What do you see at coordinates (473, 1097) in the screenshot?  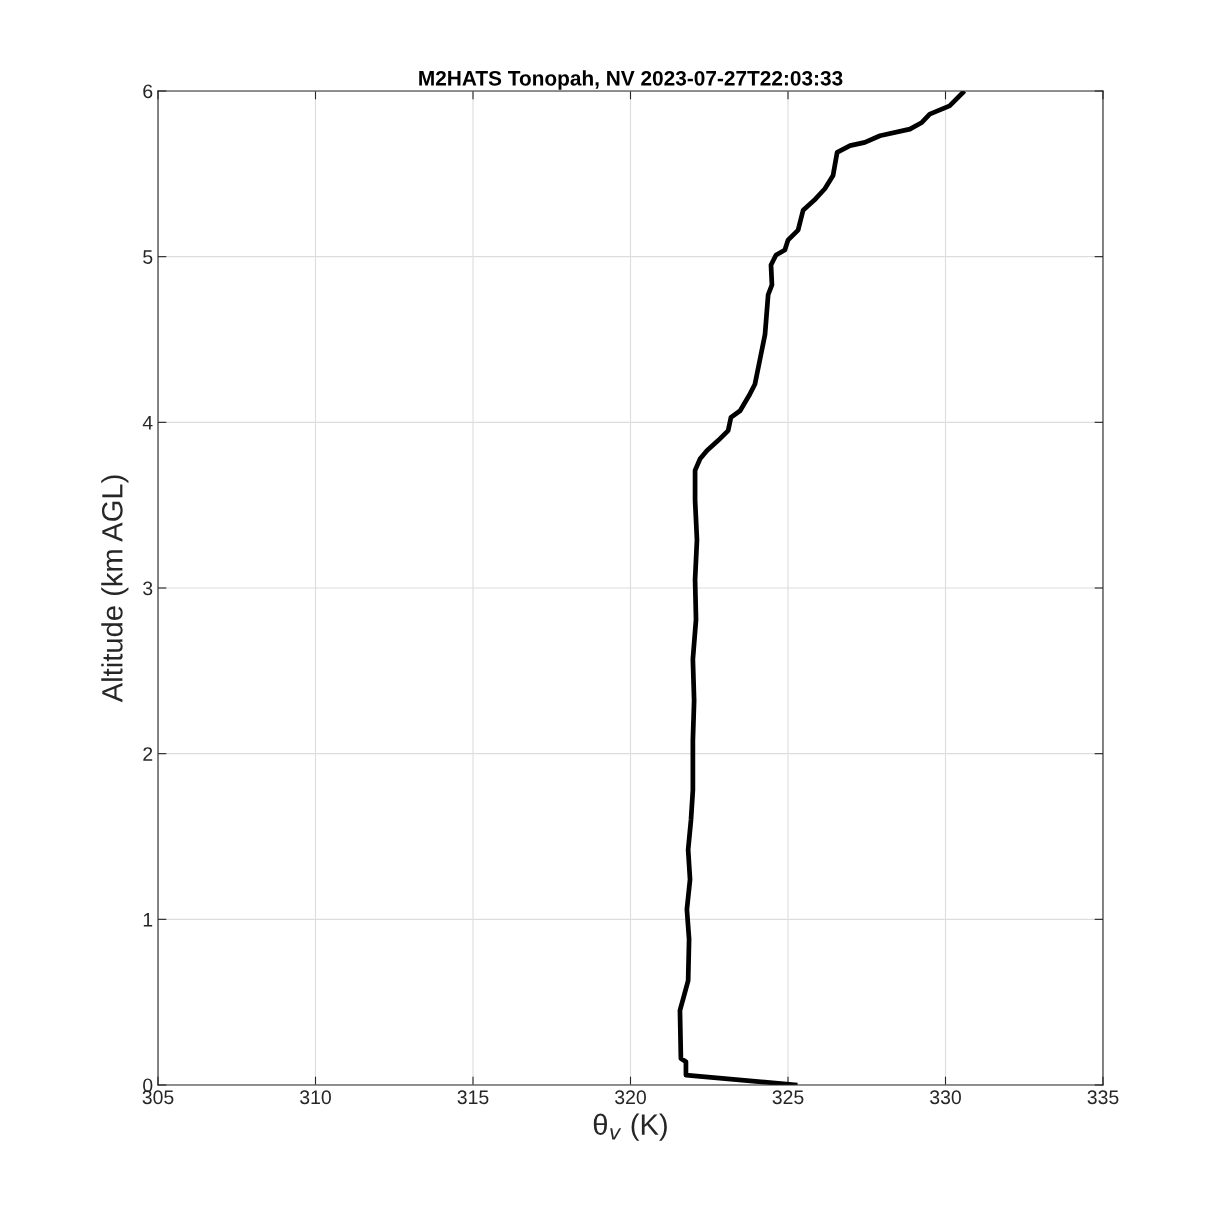 I see `x-tick-label: 315` at bounding box center [473, 1097].